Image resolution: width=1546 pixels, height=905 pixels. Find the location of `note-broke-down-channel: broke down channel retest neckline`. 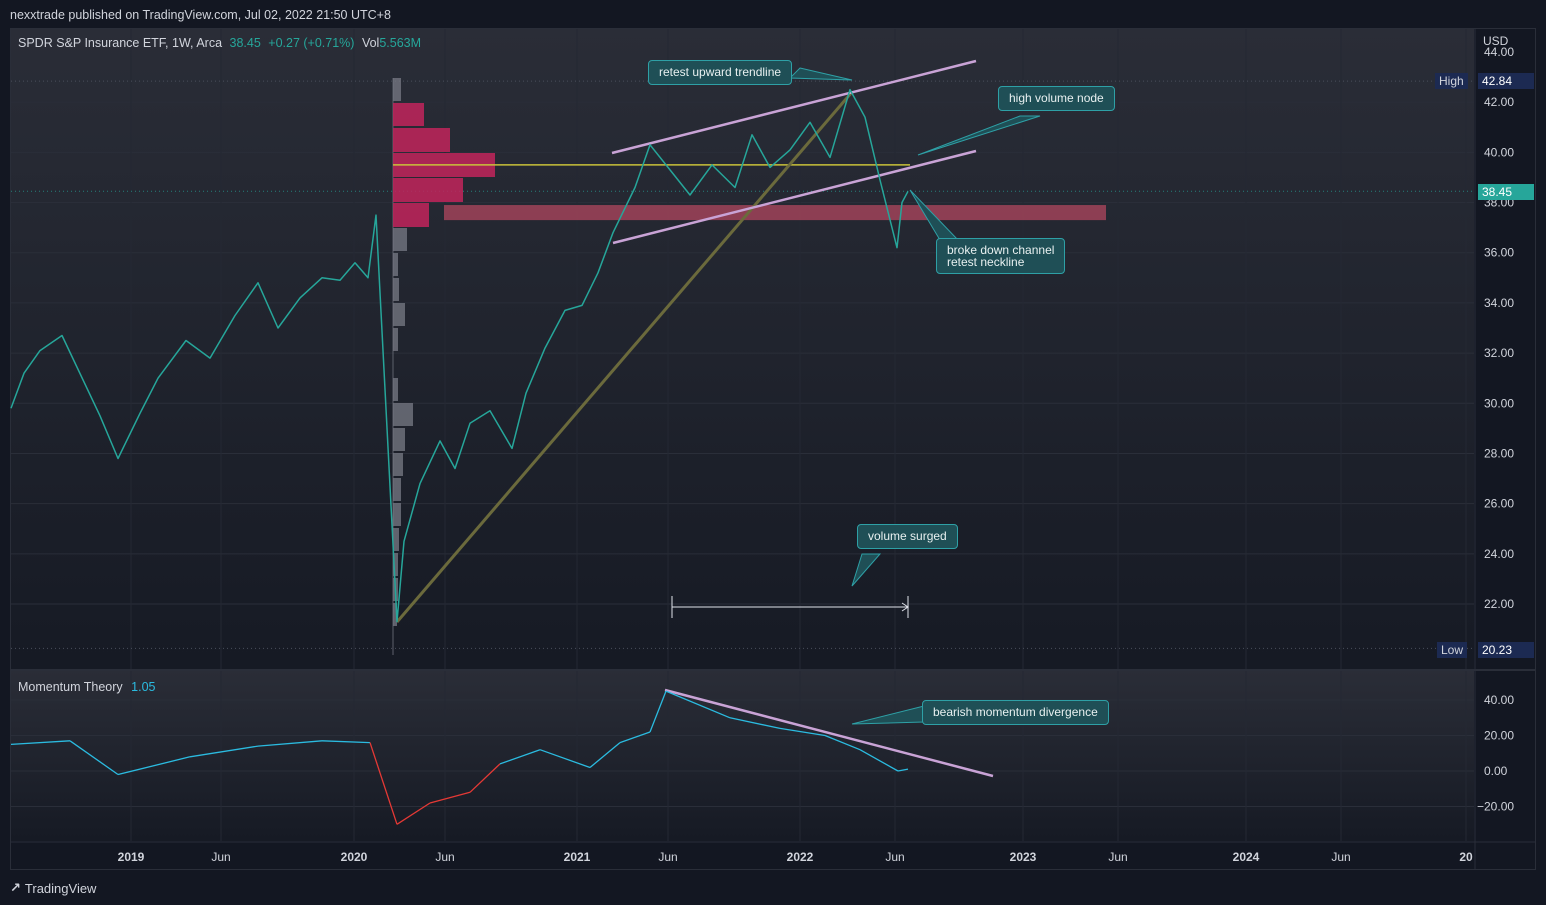

note-broke-down-channel: broke down channel retest neckline is located at coordinates (1001, 256).